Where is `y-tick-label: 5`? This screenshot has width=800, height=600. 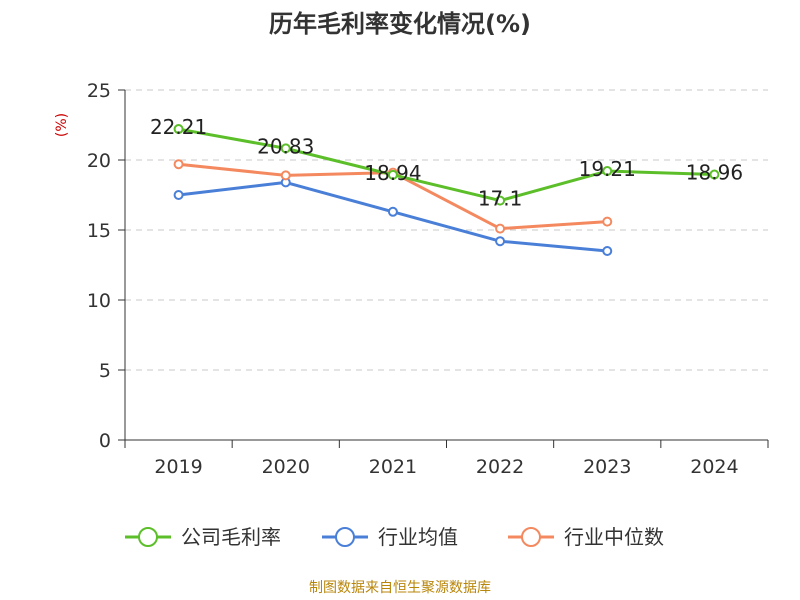
y-tick-label: 5 is located at coordinates (105, 371).